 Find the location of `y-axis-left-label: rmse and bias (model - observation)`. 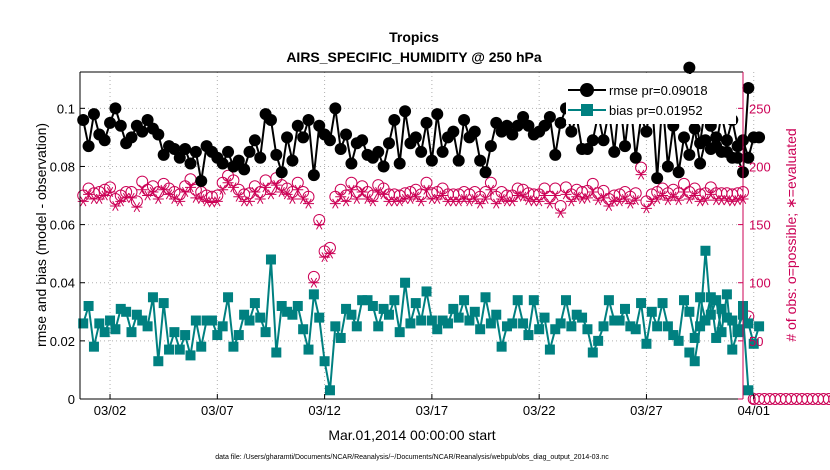

y-axis-left-label: rmse and bias (model - observation) is located at coordinates (41, 235).